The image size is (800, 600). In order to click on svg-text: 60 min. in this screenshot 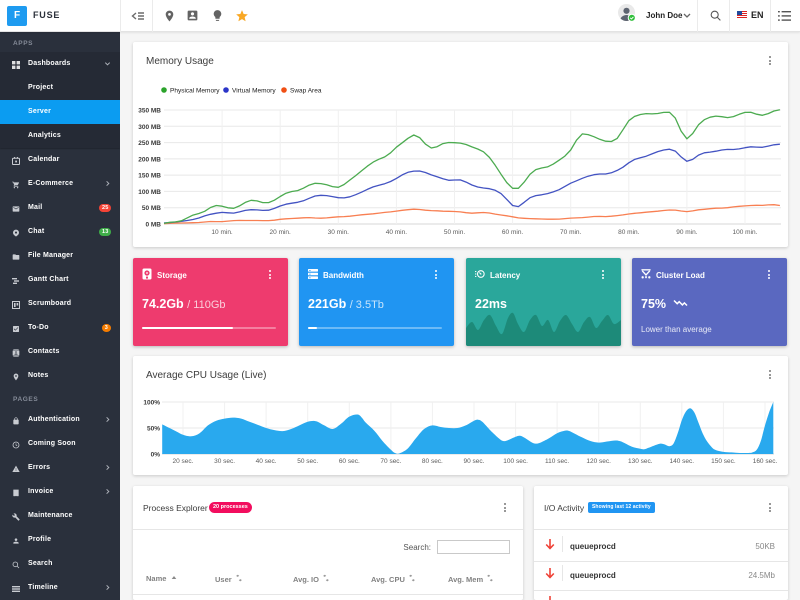, I will do `click(513, 232)`.